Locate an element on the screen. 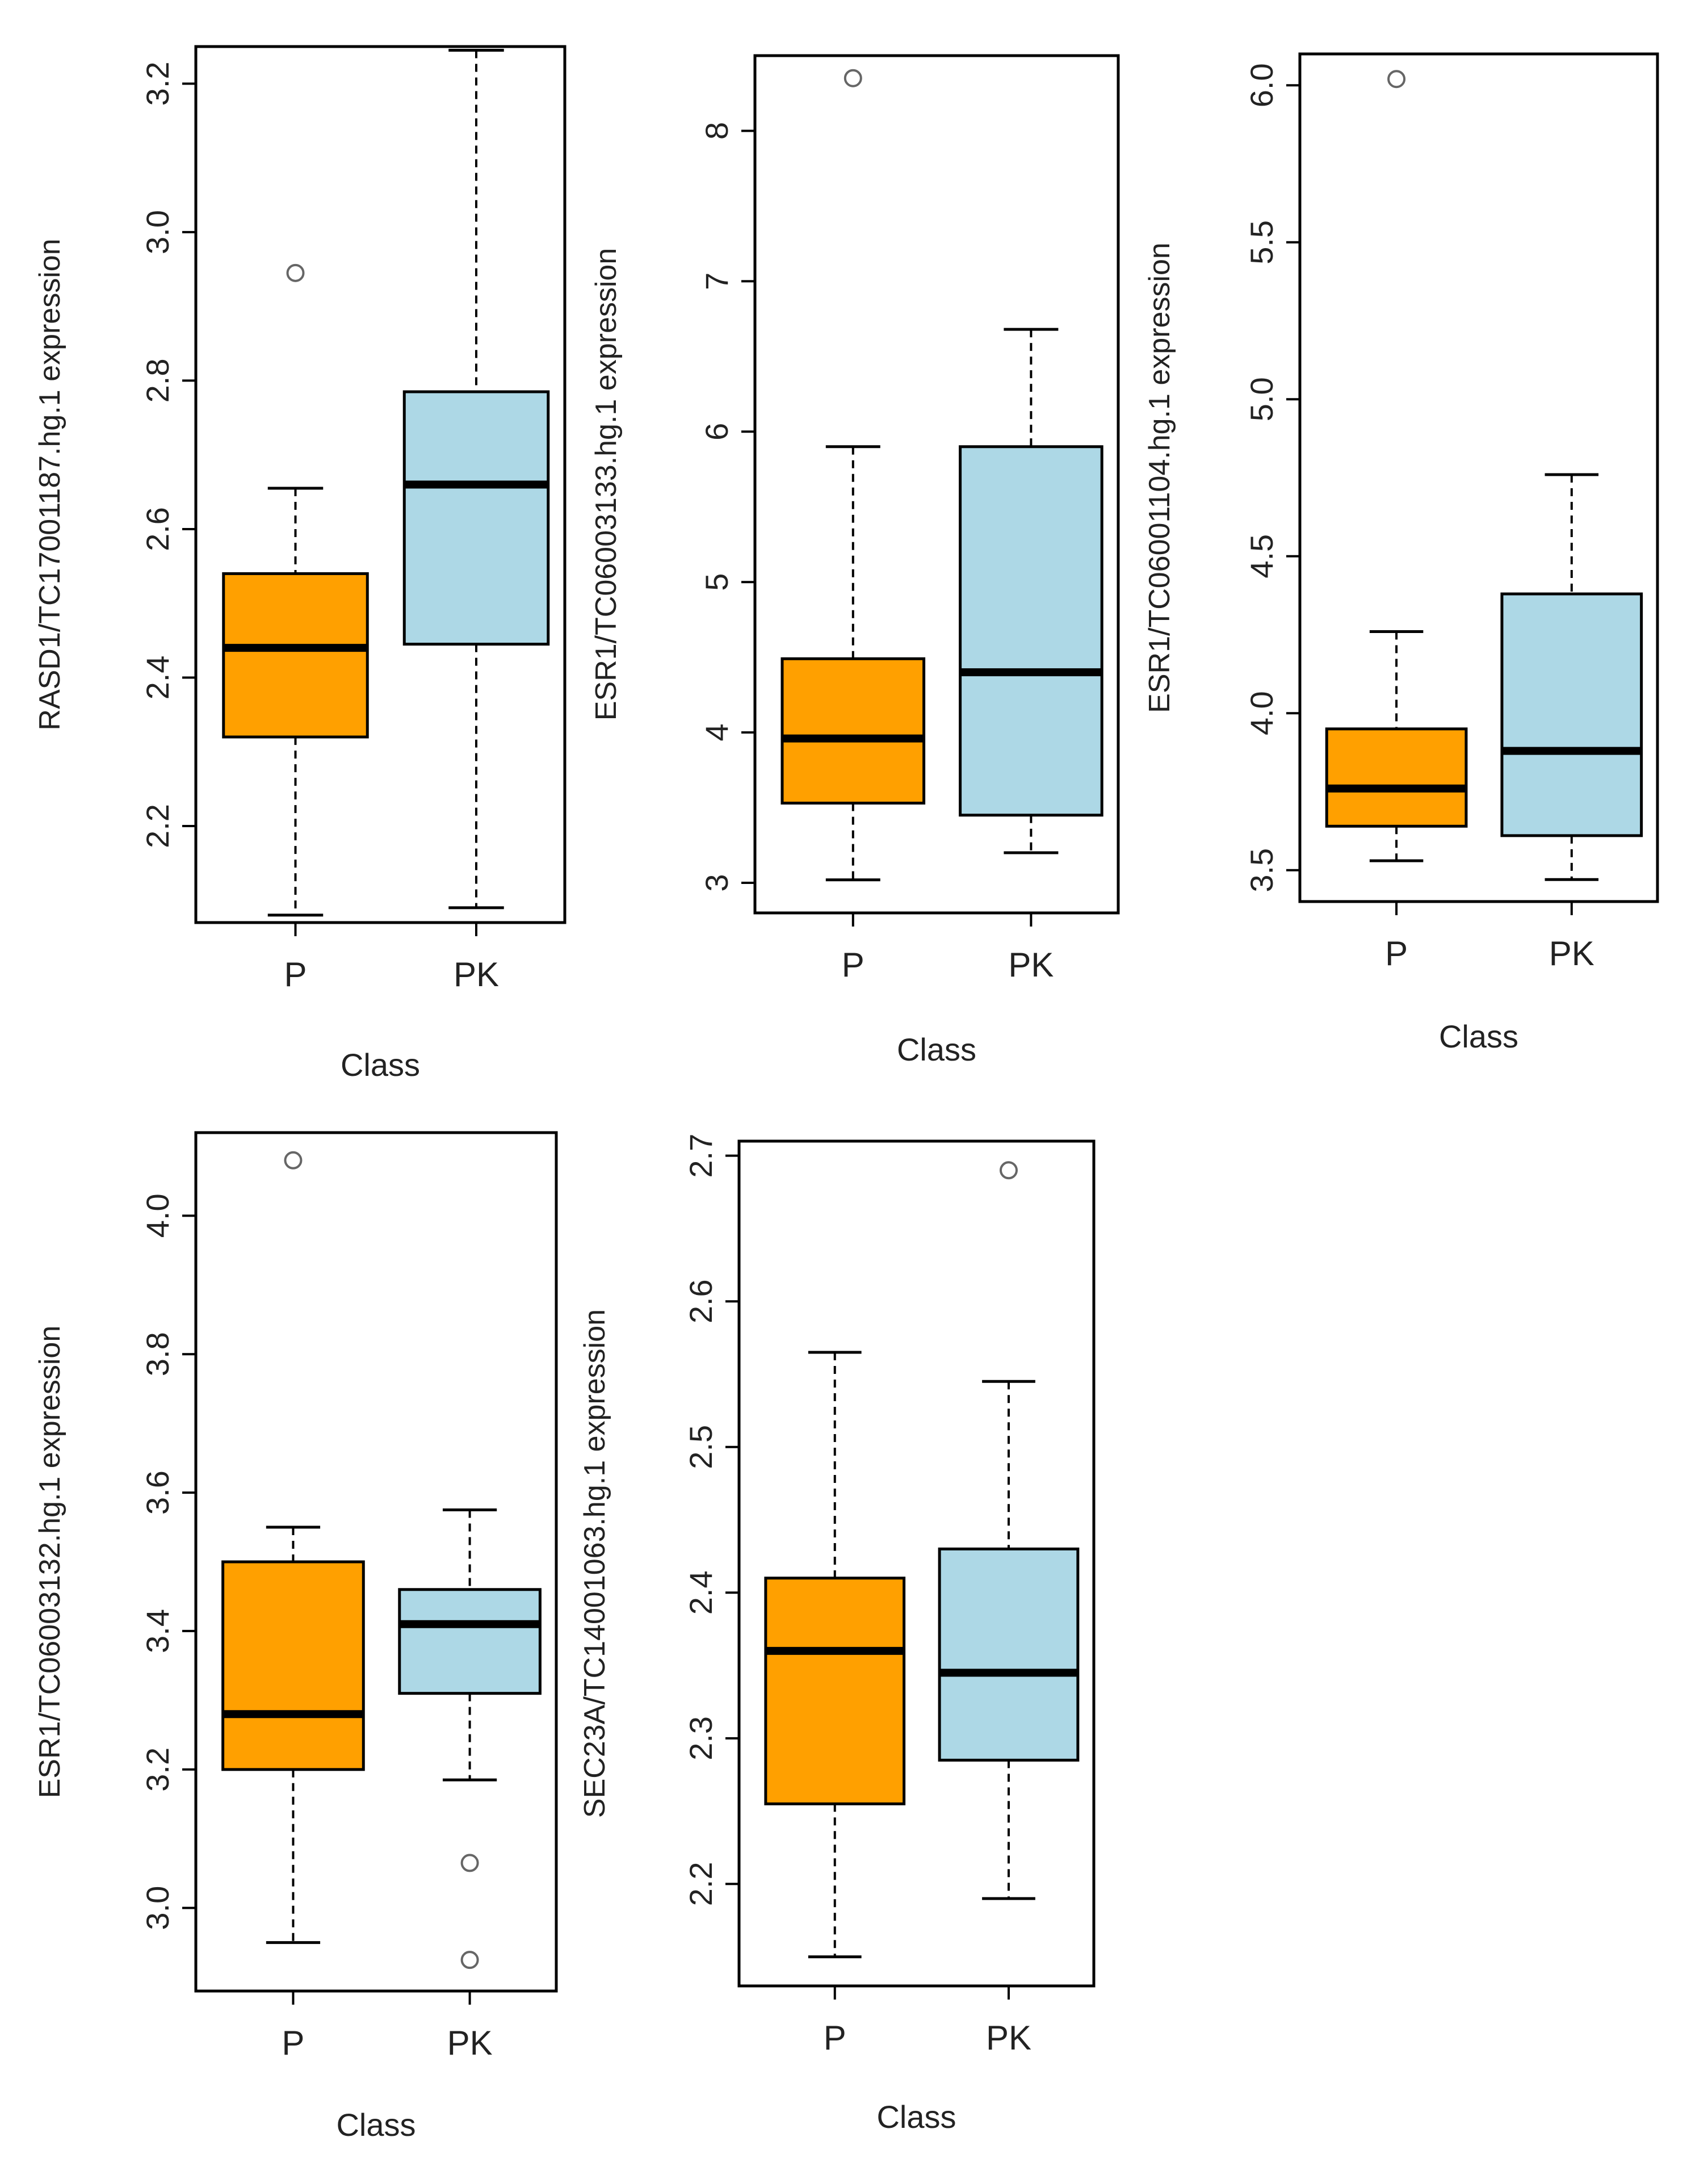  y-tick-label: 3.6 is located at coordinates (157, 1492).